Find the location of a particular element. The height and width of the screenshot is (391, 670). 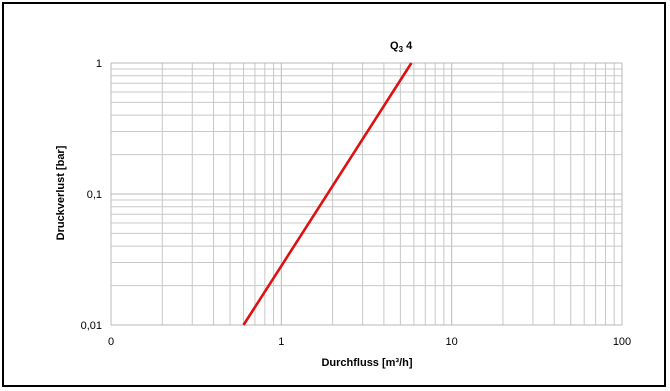

y-axis-label: Druckverlust [bar] is located at coordinates (61, 192).